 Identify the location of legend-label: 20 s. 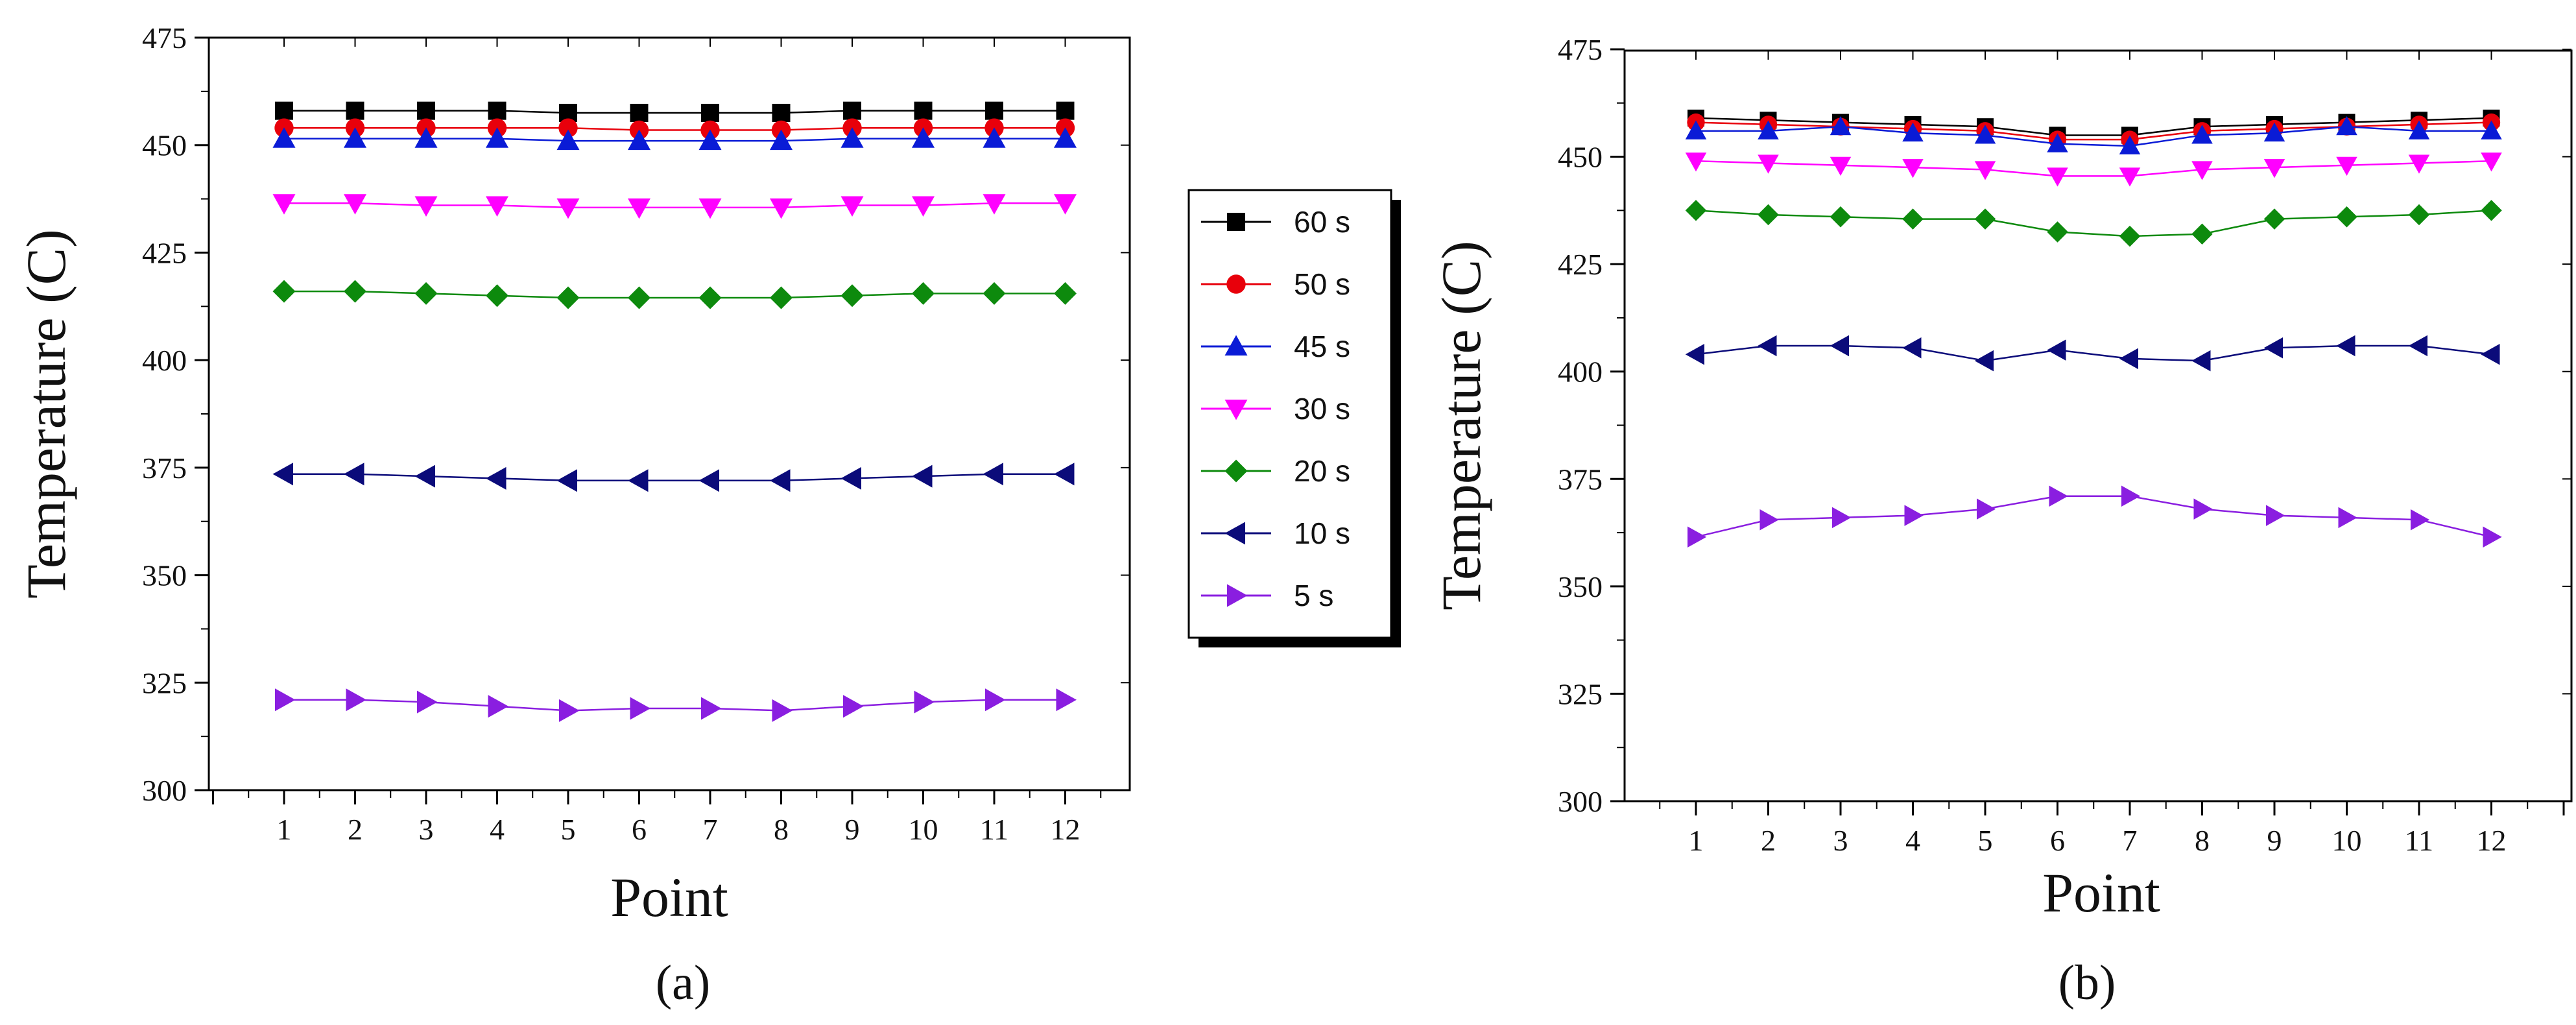
(1322, 471).